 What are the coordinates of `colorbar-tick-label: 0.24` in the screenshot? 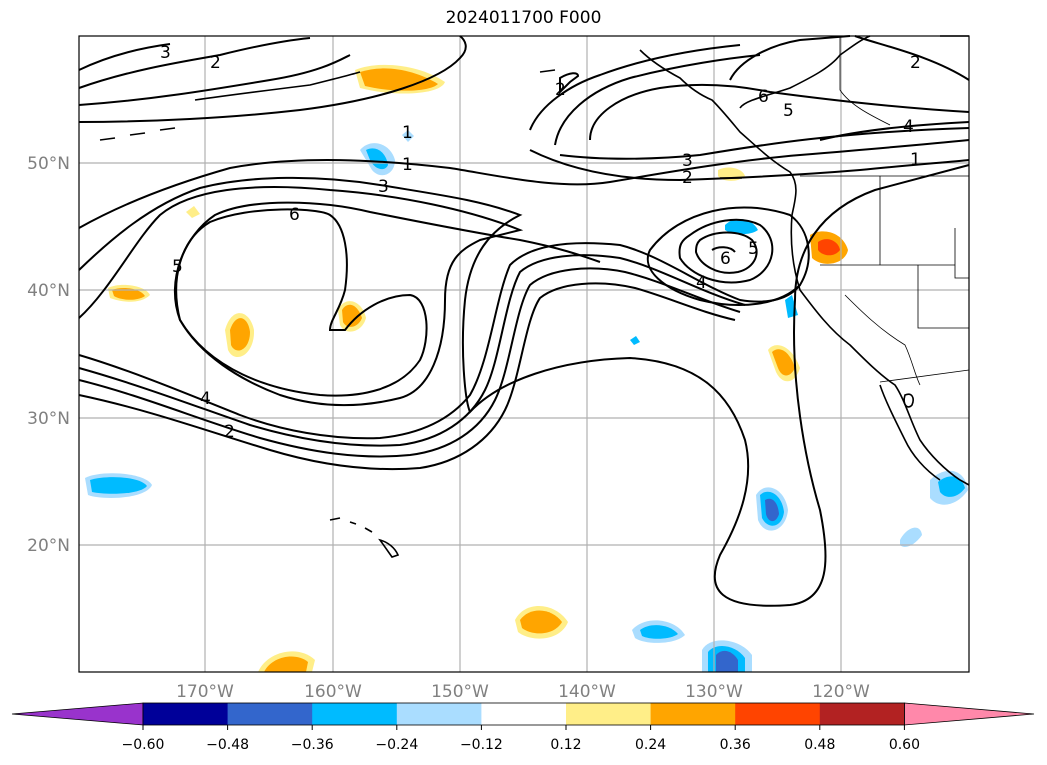 It's located at (650, 745).